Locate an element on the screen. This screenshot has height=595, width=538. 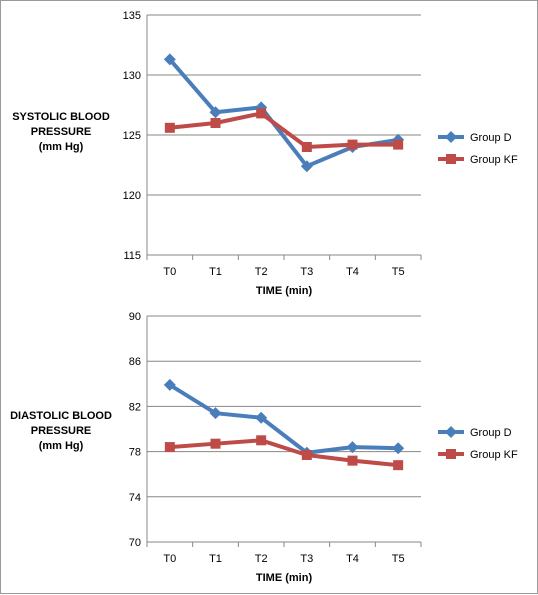
y-tick-label: 135 is located at coordinates (132, 16).